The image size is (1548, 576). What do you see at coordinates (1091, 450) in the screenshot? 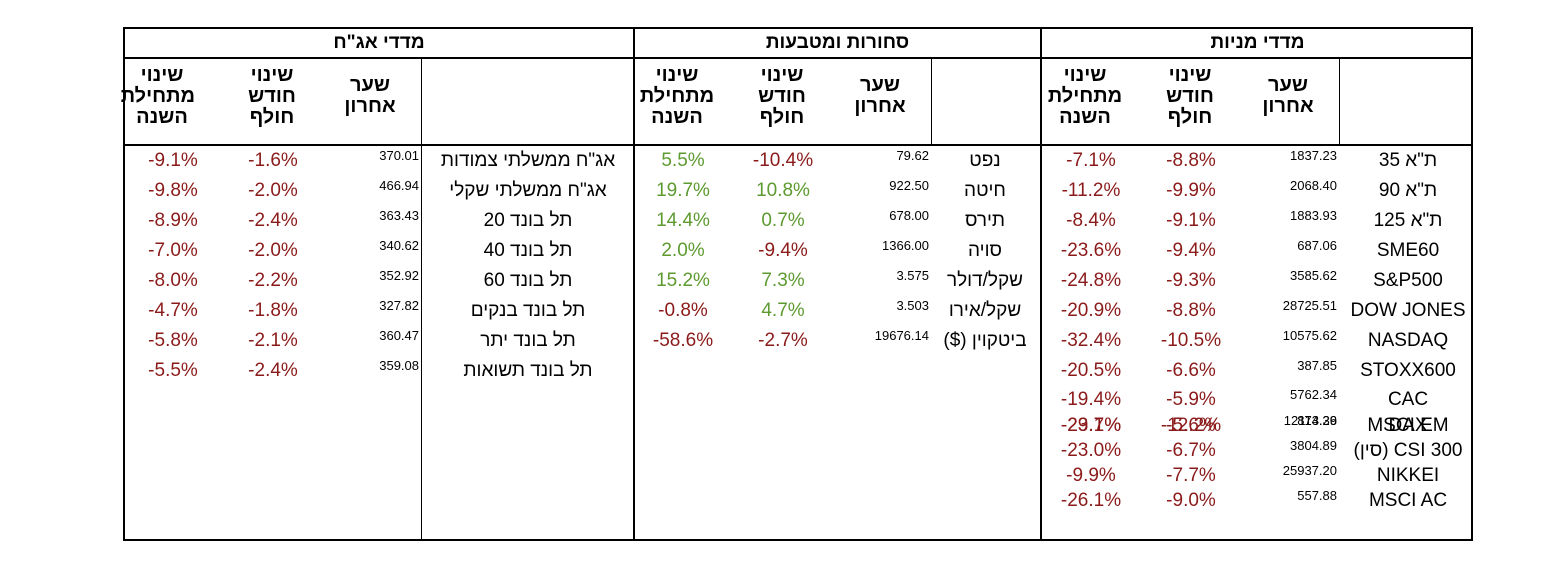
I see `ytd-change: -23.0%` at bounding box center [1091, 450].